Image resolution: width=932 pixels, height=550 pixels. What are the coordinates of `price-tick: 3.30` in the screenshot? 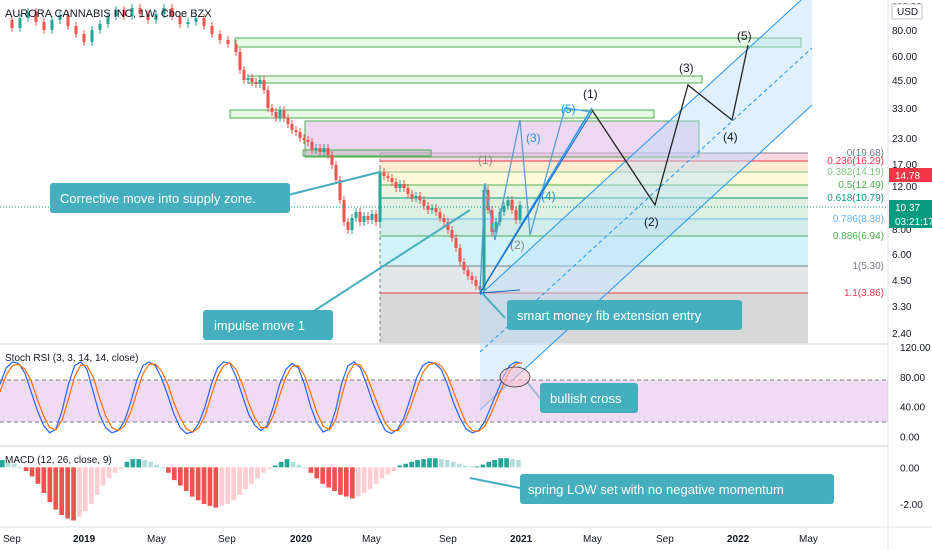 It's located at (902, 307).